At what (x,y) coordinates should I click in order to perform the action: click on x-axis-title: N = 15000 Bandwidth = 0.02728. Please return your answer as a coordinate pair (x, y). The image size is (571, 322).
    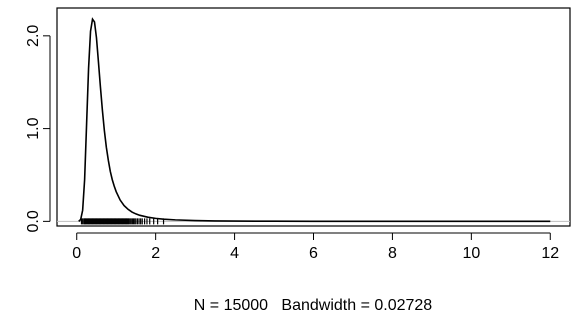
    Looking at the image, I should click on (313, 305).